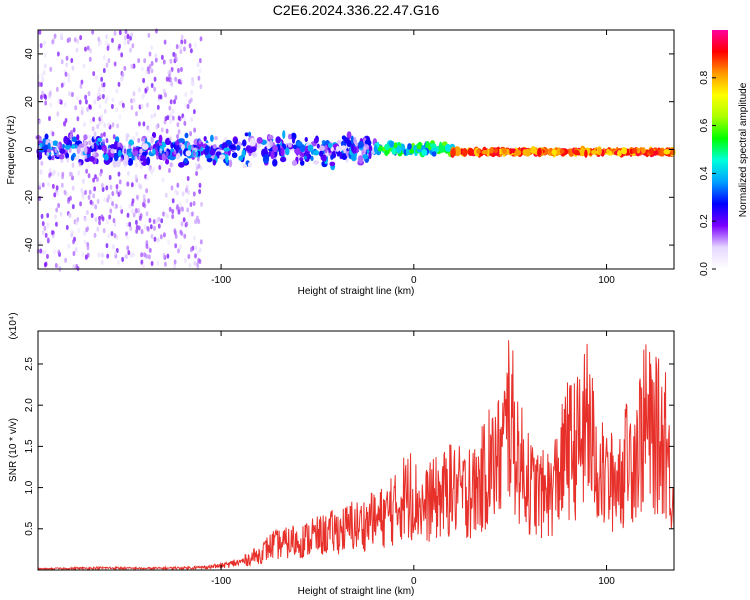 The width and height of the screenshot is (750, 600). What do you see at coordinates (29, 364) in the screenshot?
I see `y-tick-label: 2.5` at bounding box center [29, 364].